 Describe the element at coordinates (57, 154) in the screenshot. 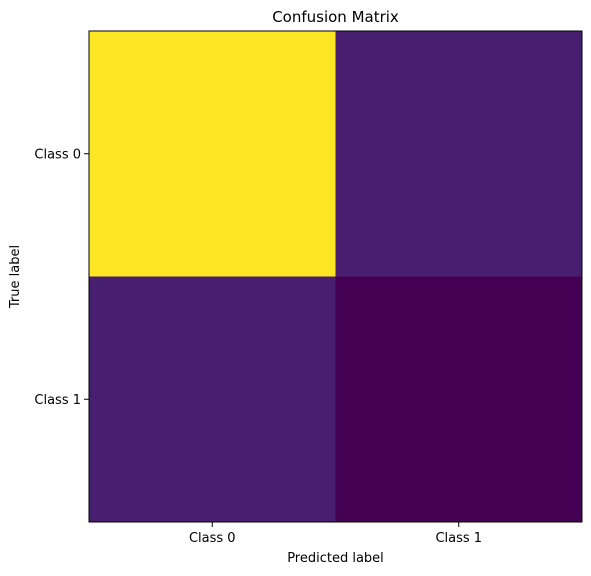

I see `y-tick-label-0: Class 0` at that location.